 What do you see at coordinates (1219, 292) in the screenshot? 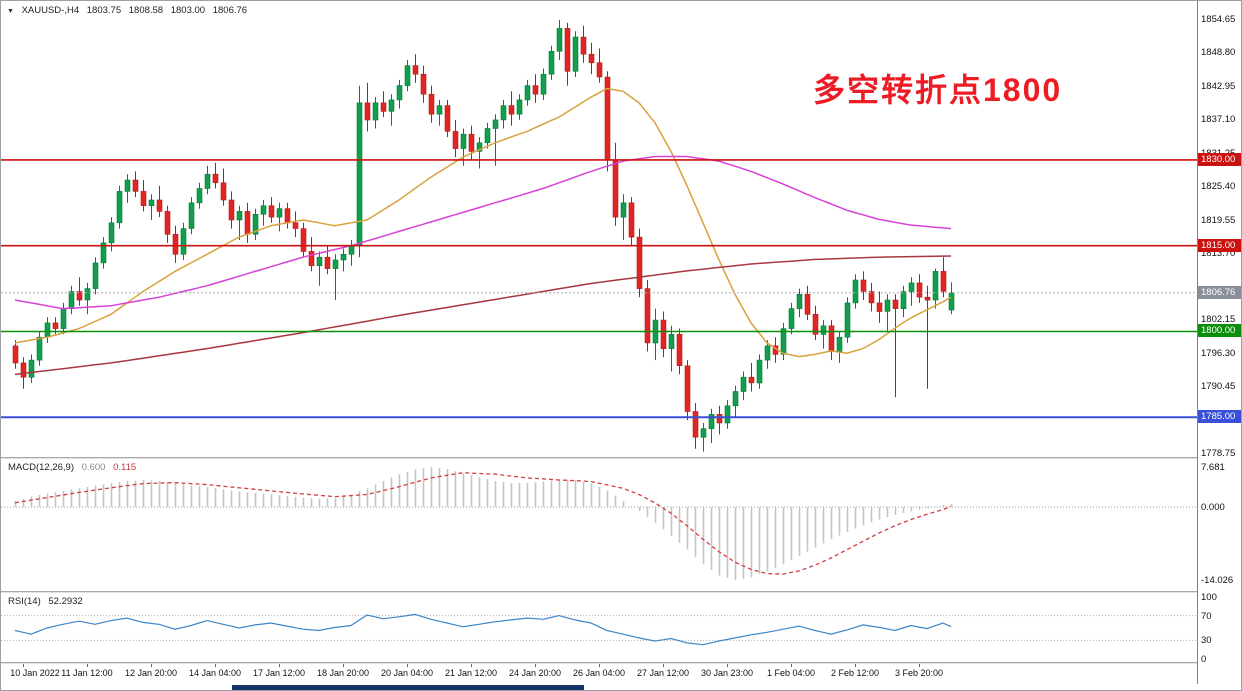
I see `price-badge: 1806.76` at bounding box center [1219, 292].